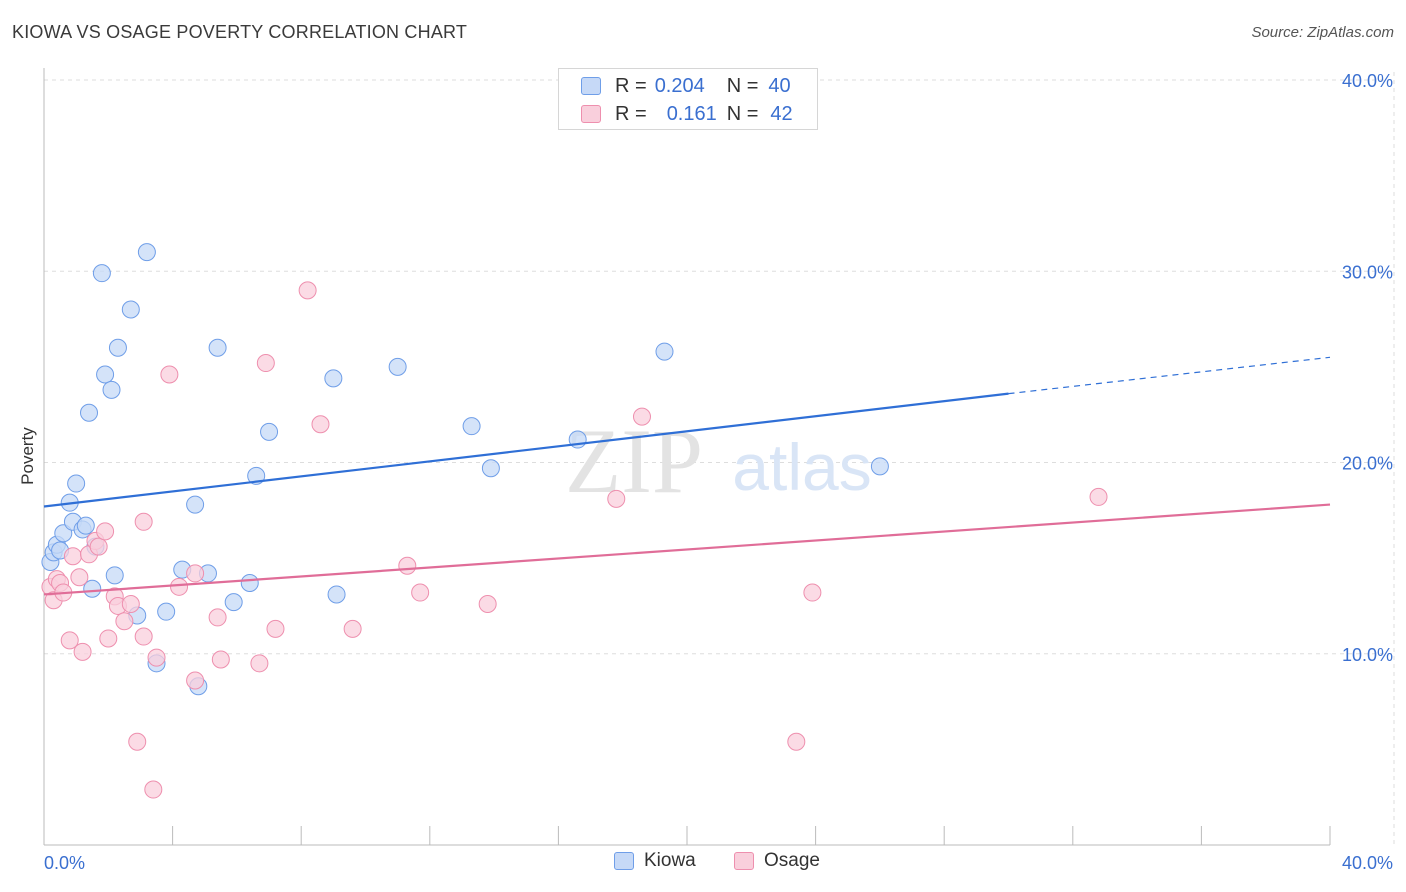  Describe the element at coordinates (526, 450) in the screenshot. I see `kiowa-trendline` at that location.